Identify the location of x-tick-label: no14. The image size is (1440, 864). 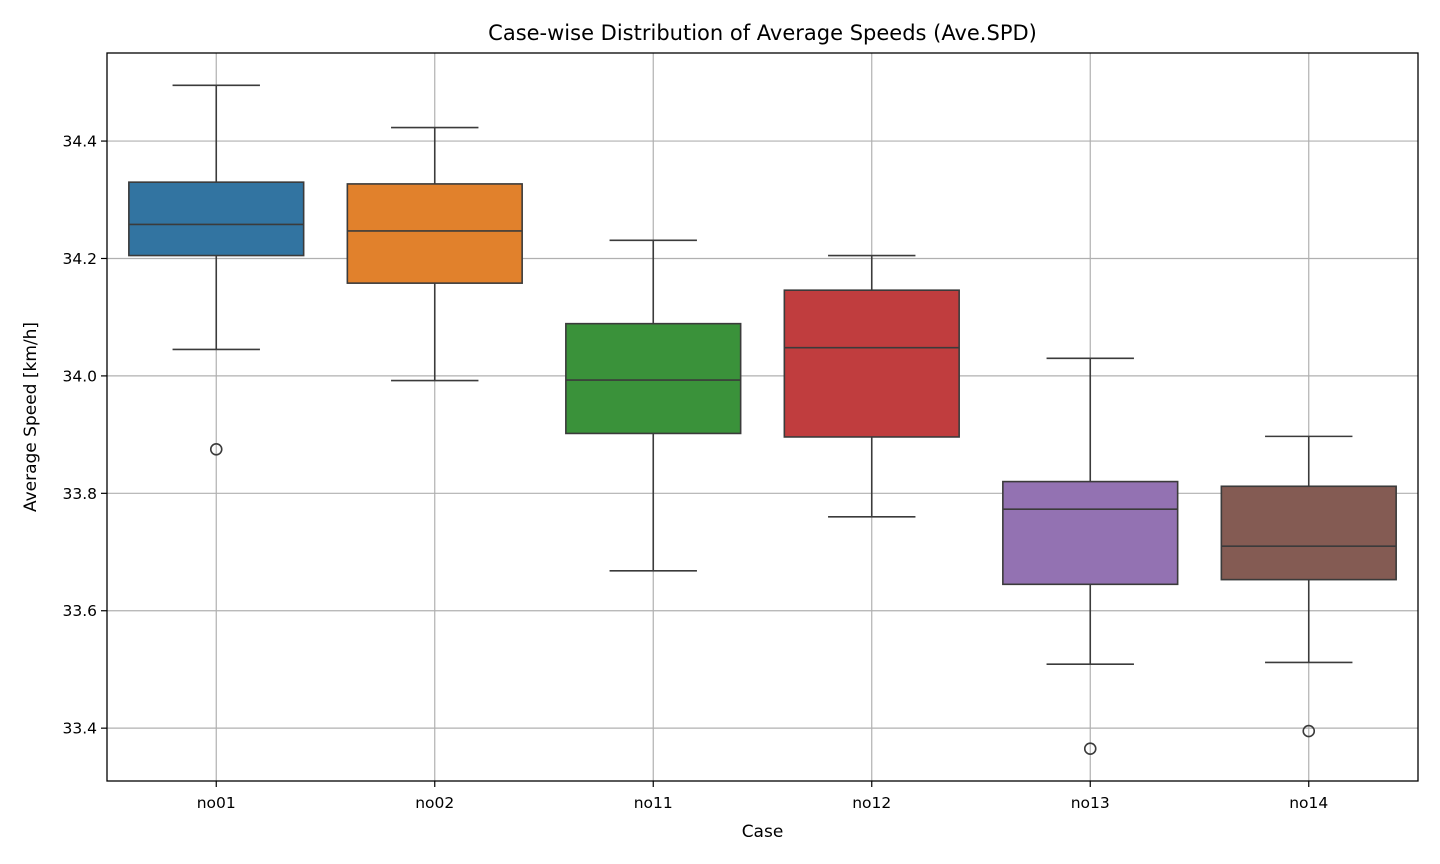
(1308, 803).